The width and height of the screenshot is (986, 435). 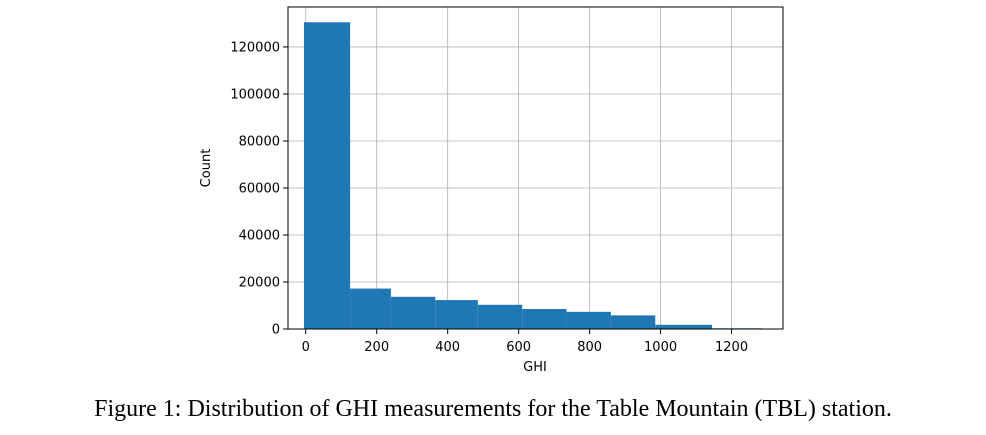 What do you see at coordinates (306, 347) in the screenshot?
I see `x-tick-label: 0` at bounding box center [306, 347].